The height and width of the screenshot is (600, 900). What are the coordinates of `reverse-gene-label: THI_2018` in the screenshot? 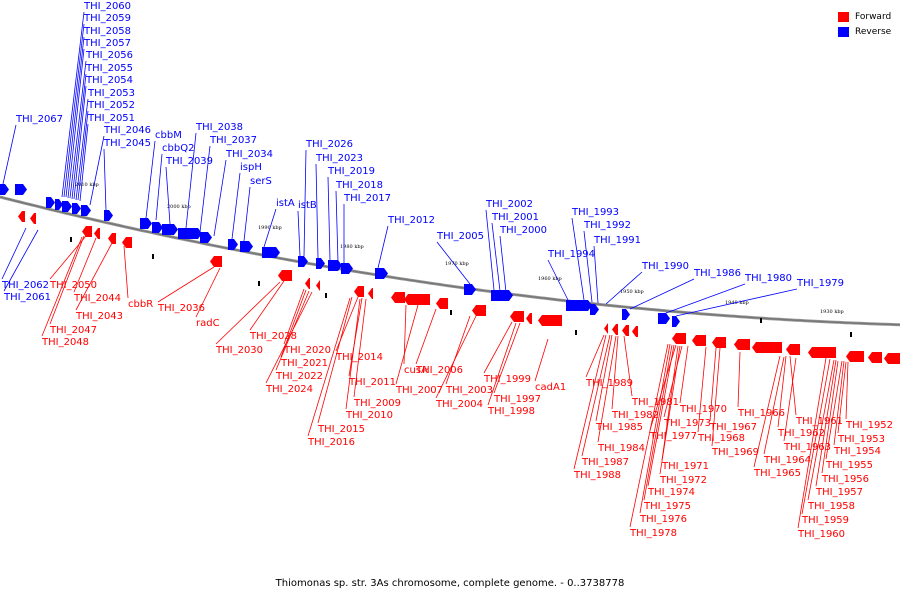 It's located at (359, 185).